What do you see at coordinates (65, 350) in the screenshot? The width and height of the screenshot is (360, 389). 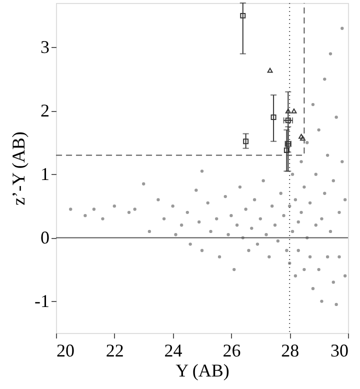 I see `x-tick-label: 20` at bounding box center [65, 350].